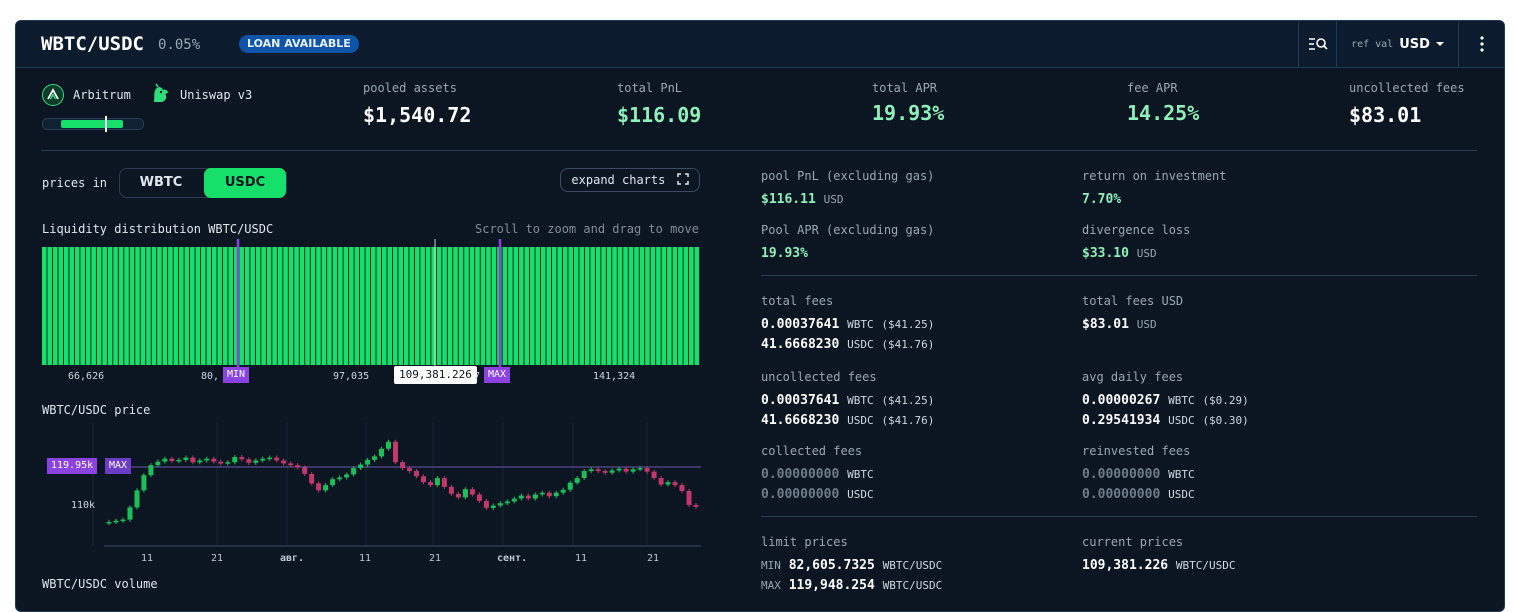  I want to click on loan-available-badge: LOAN AVAILABLE, so click(299, 44).